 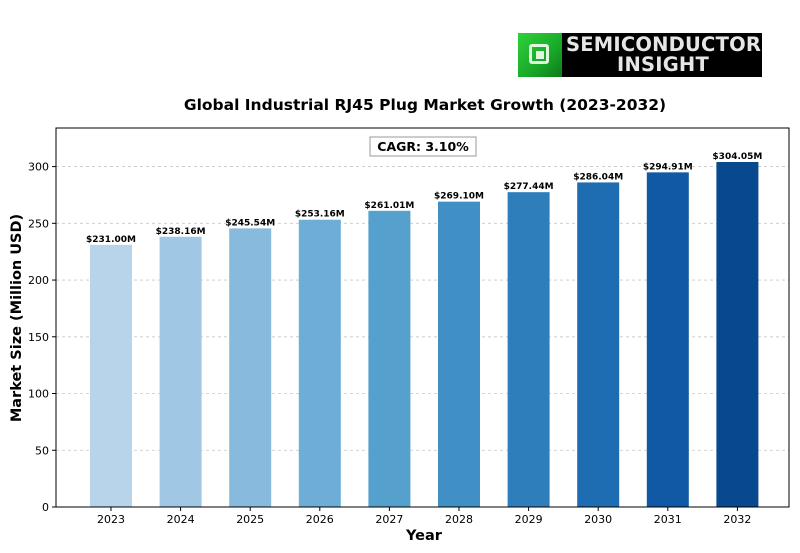 I want to click on x-tick-label: 2030, so click(x=598, y=519).